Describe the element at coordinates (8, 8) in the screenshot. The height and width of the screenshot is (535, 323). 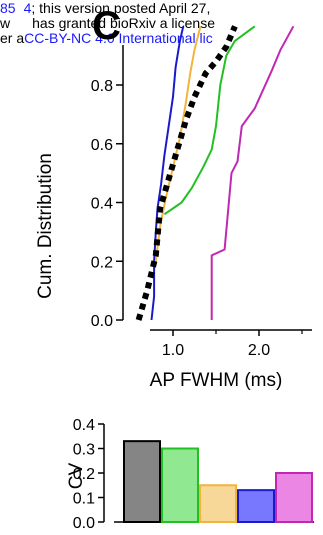
I see `header-link-1: 85` at that location.